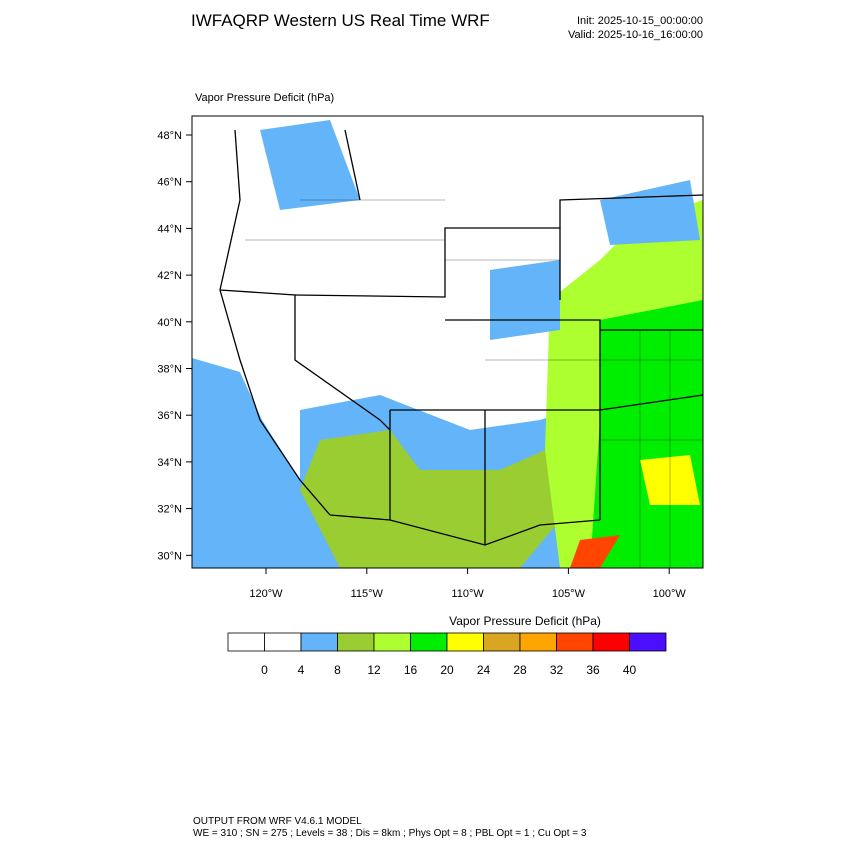 The image size is (850, 855). What do you see at coordinates (266, 594) in the screenshot?
I see `lon-label: 120°W` at bounding box center [266, 594].